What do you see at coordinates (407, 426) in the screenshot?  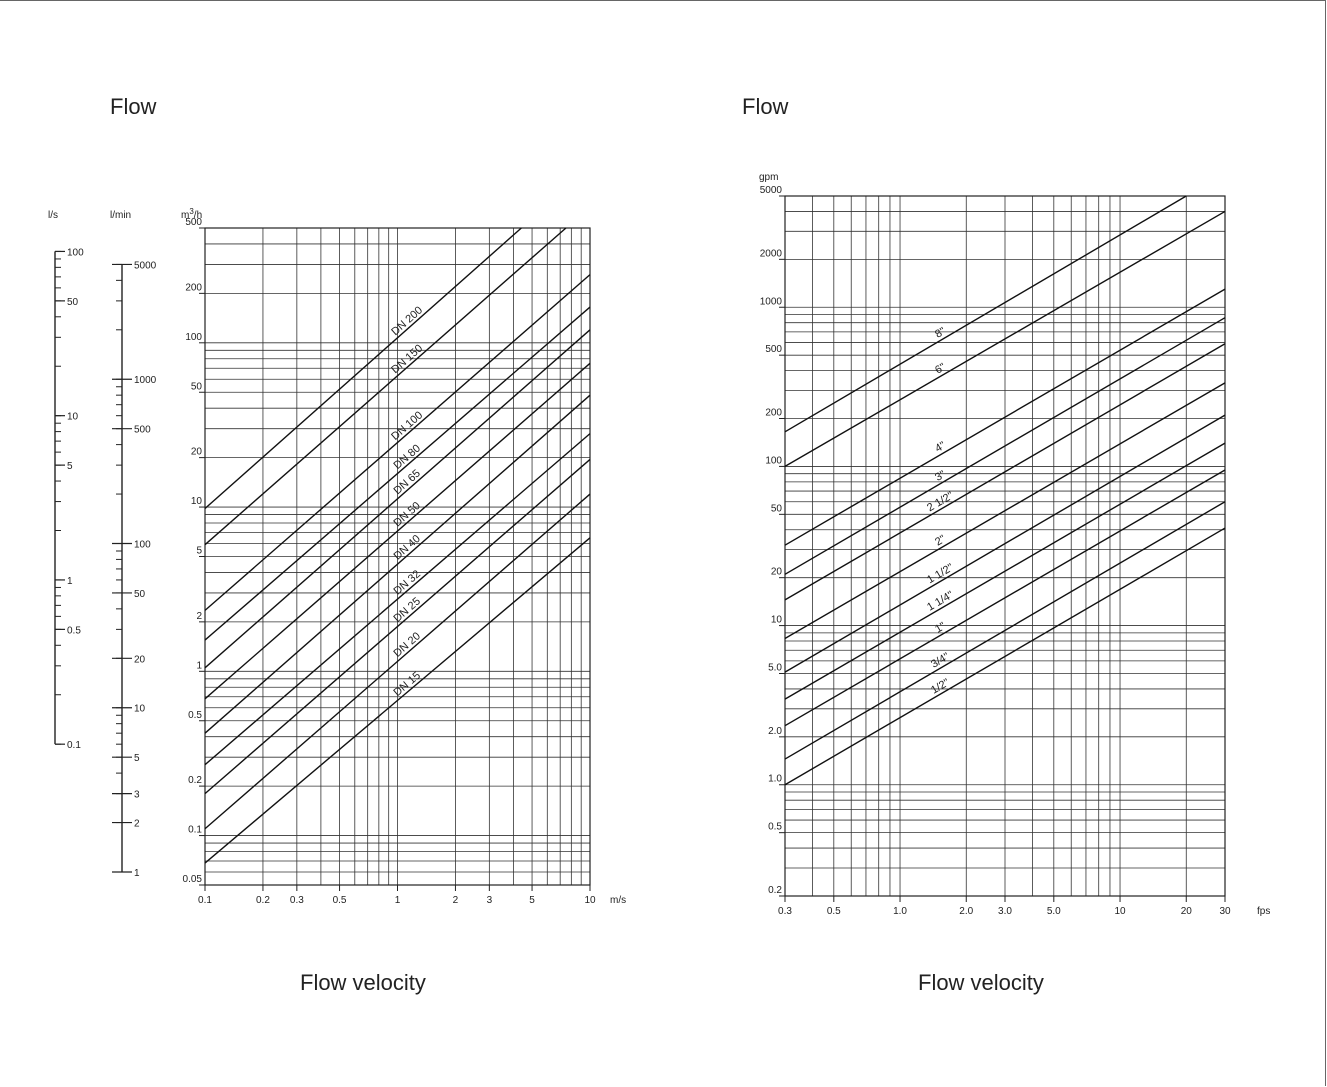 I see `chart0-series-label: DN 100` at bounding box center [407, 426].